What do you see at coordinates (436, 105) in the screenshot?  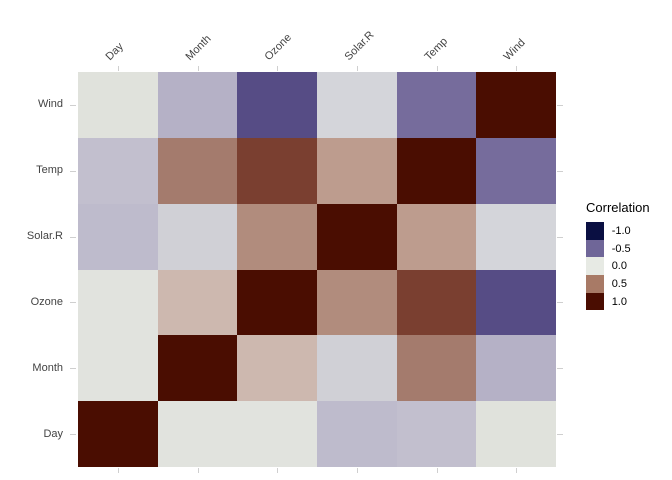 I see `heatmap-cell-Wind-Temp` at bounding box center [436, 105].